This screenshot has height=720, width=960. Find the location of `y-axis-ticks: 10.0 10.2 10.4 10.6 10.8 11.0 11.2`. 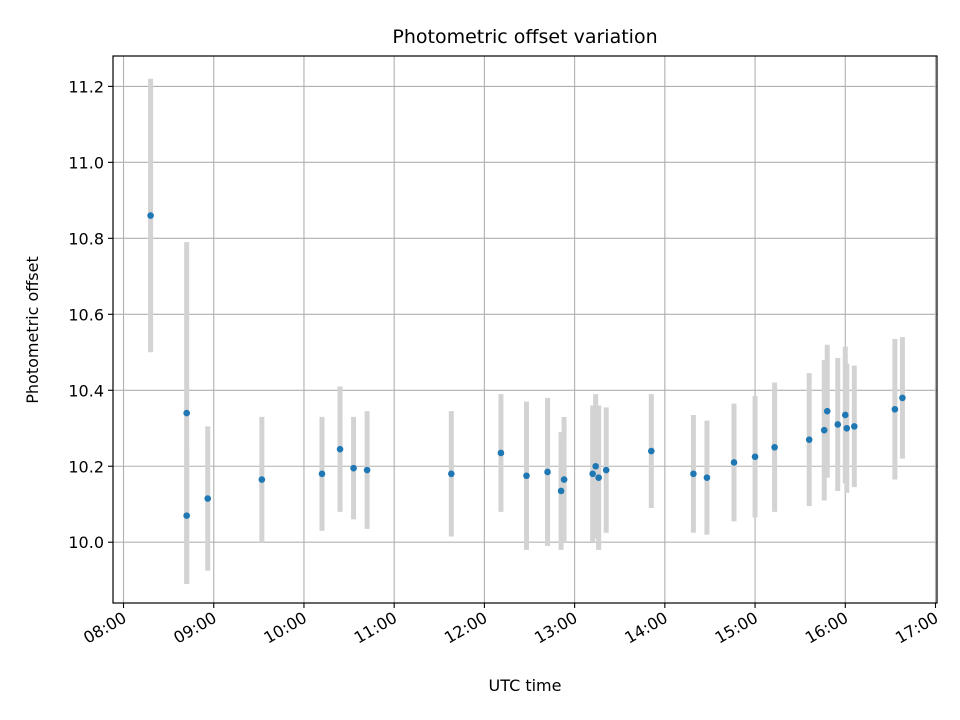

y-axis-ticks: 10.0 10.2 10.4 10.6 10.8 11.0 11.2 is located at coordinates (90, 314).